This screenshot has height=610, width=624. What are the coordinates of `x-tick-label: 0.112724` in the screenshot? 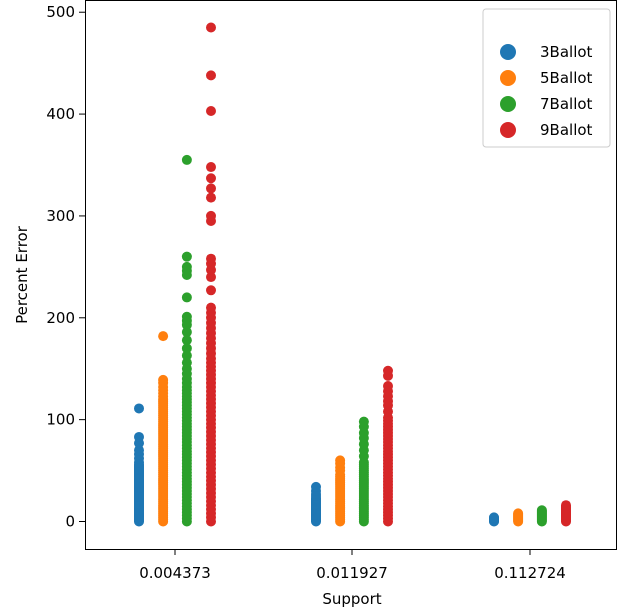 It's located at (530, 573).